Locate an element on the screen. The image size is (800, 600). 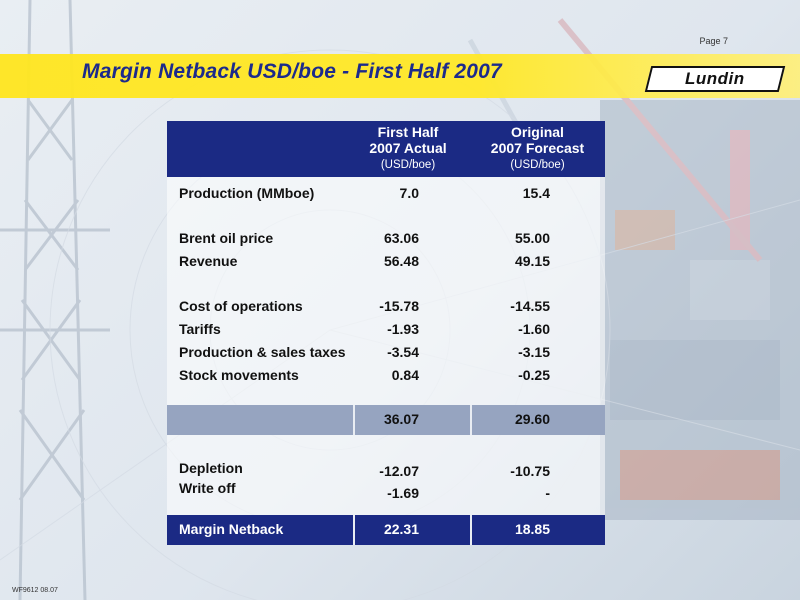
row-label: Tariffs is located at coordinates (200, 329).